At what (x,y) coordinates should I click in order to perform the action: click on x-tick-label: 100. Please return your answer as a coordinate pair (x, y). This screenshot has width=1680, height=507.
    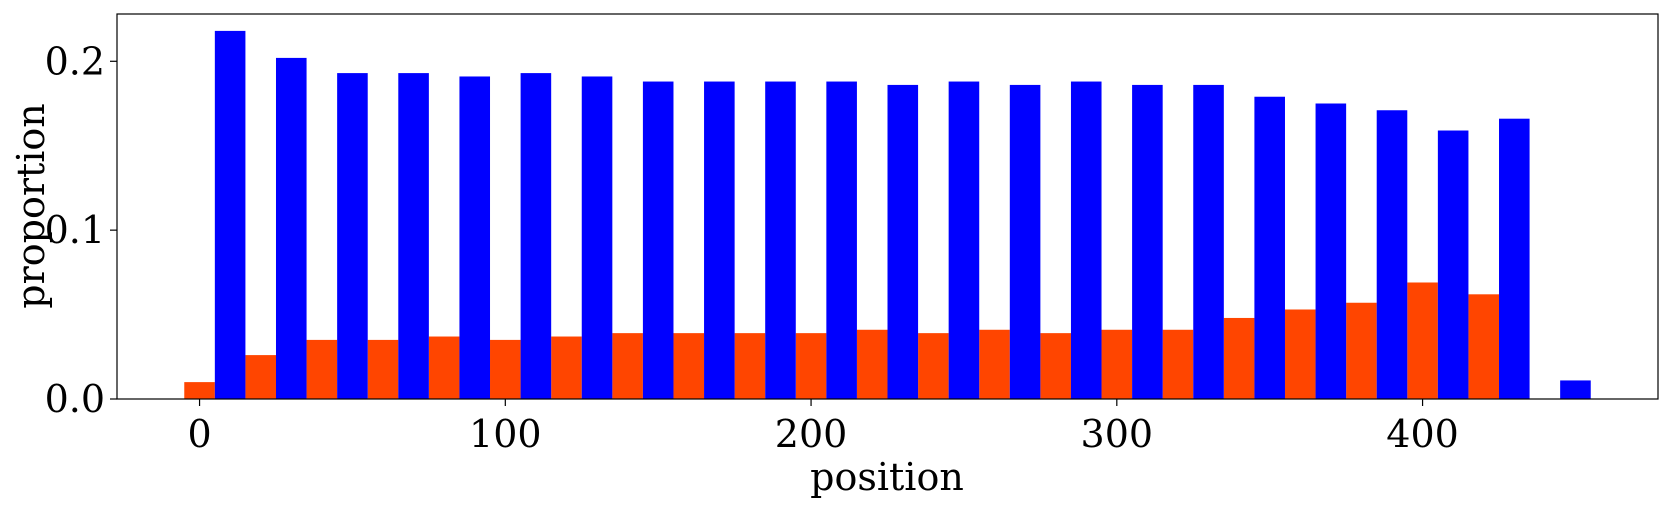
    Looking at the image, I should click on (505, 434).